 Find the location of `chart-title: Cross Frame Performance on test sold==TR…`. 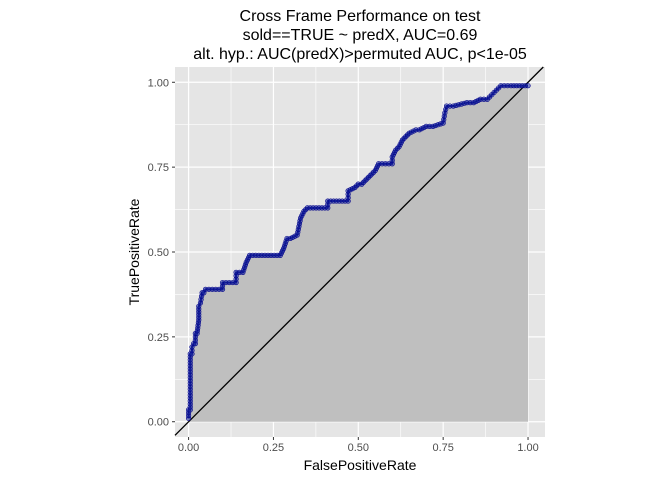

chart-title: Cross Frame Performance on test sold==TR… is located at coordinates (360, 35).